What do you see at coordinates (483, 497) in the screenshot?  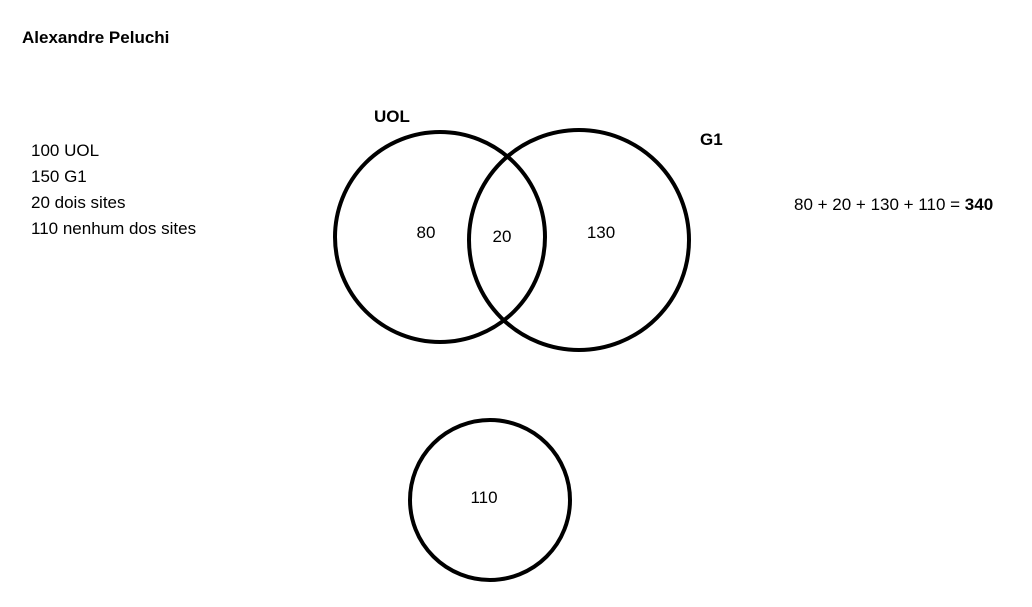 I see `none-value: 110` at bounding box center [483, 497].